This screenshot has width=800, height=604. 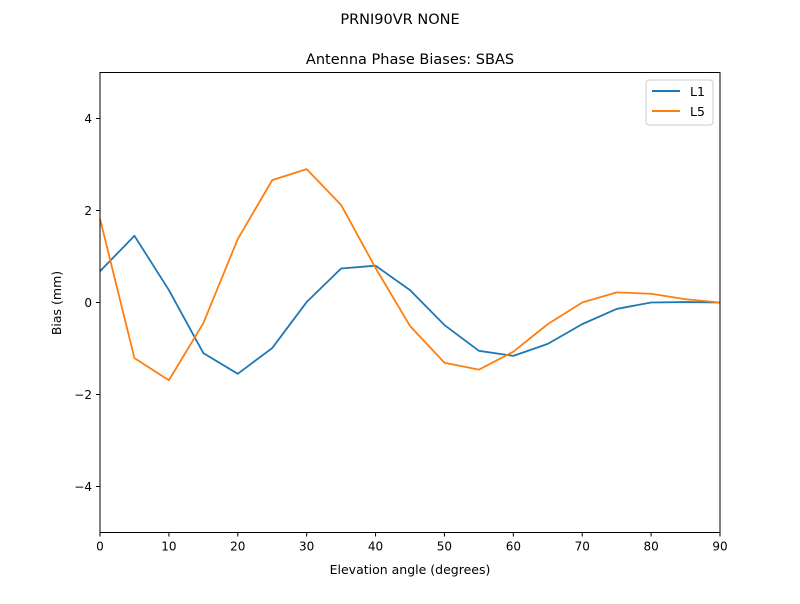 I want to click on y-tick-label: −4, so click(x=83, y=487).